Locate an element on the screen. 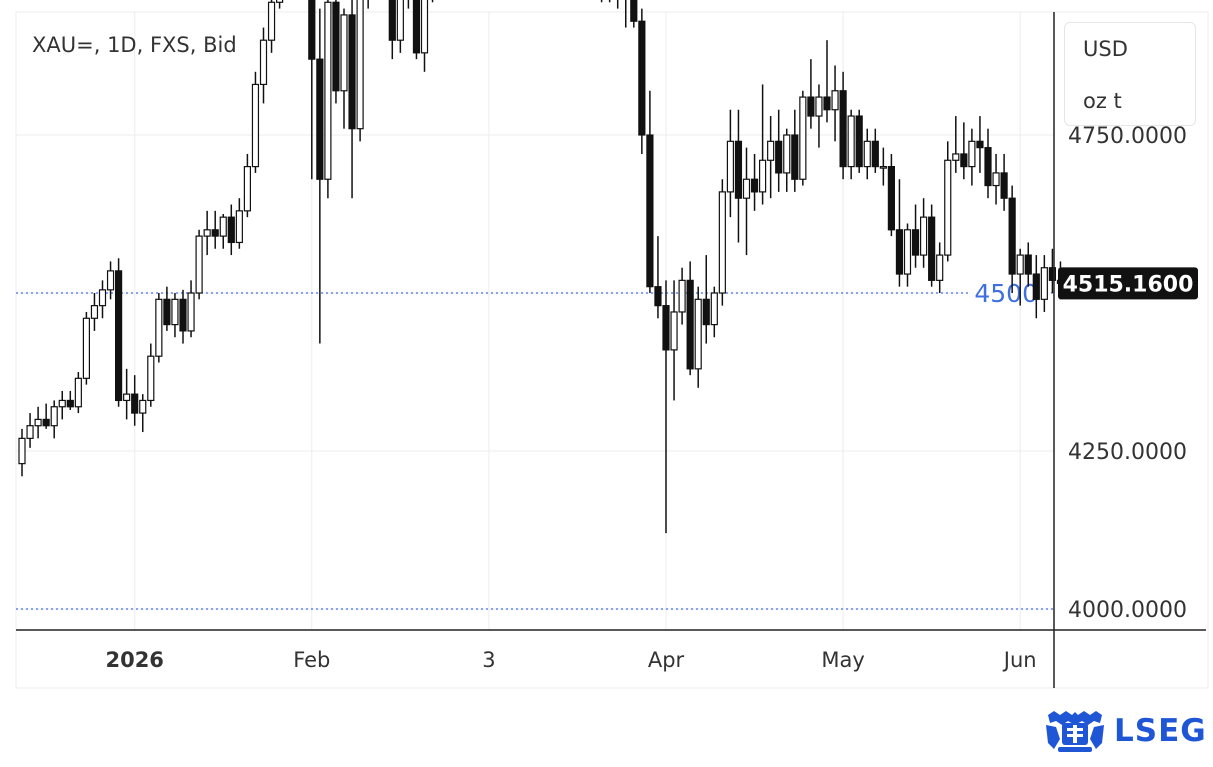 The image size is (1213, 767). instrument-label: XAU=, 1D, FXS, Bid is located at coordinates (134, 45).